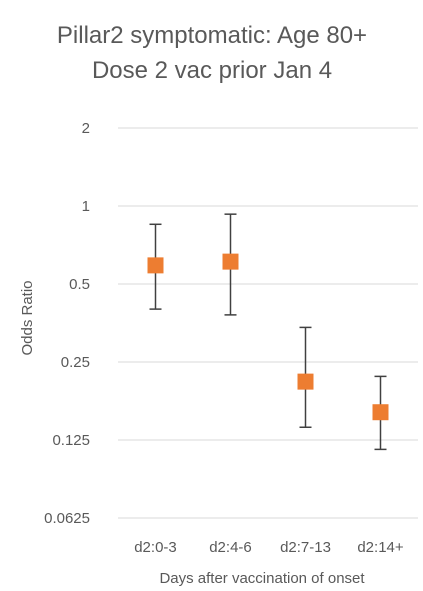 This screenshot has height=591, width=423. I want to click on y-tick-label: 0.0625, so click(67, 518).